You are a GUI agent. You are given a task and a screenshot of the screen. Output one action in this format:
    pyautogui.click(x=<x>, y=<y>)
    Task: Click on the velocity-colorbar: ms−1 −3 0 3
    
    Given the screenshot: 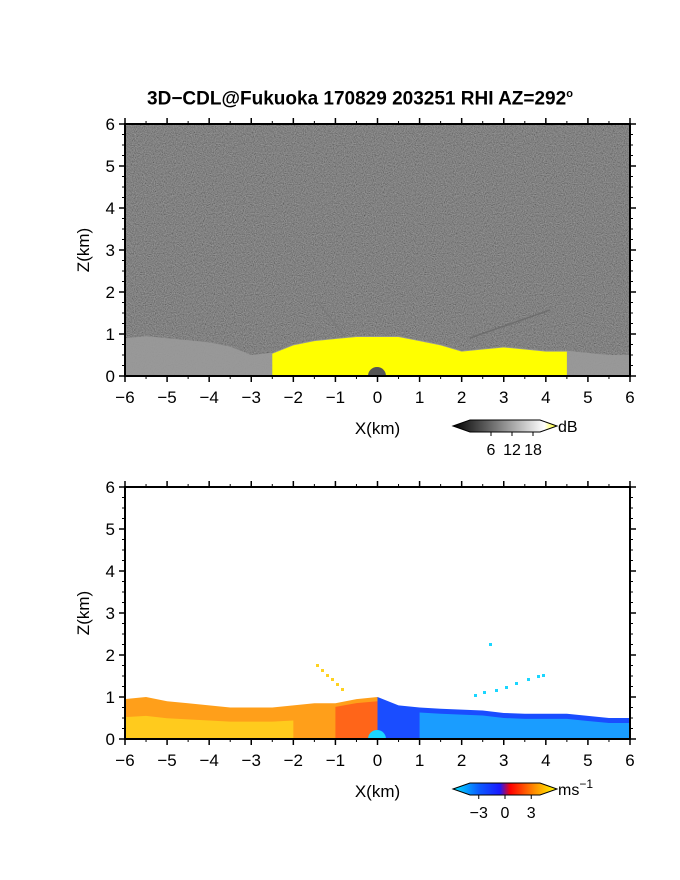 What is the action you would take?
    pyautogui.click(x=522, y=799)
    